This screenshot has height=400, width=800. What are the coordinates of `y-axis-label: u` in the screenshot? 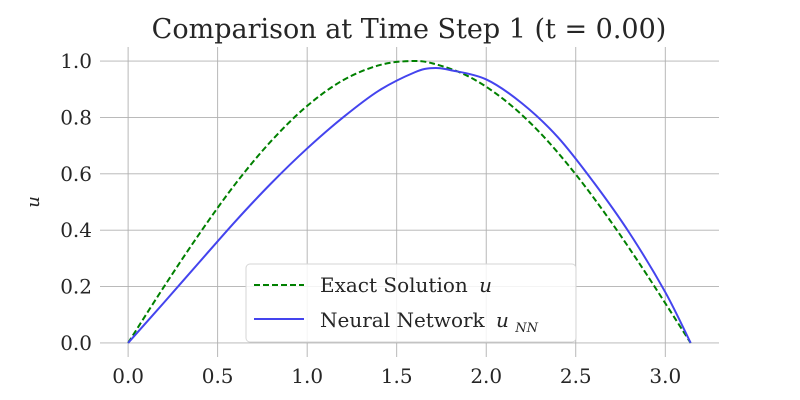 It's located at (33, 202).